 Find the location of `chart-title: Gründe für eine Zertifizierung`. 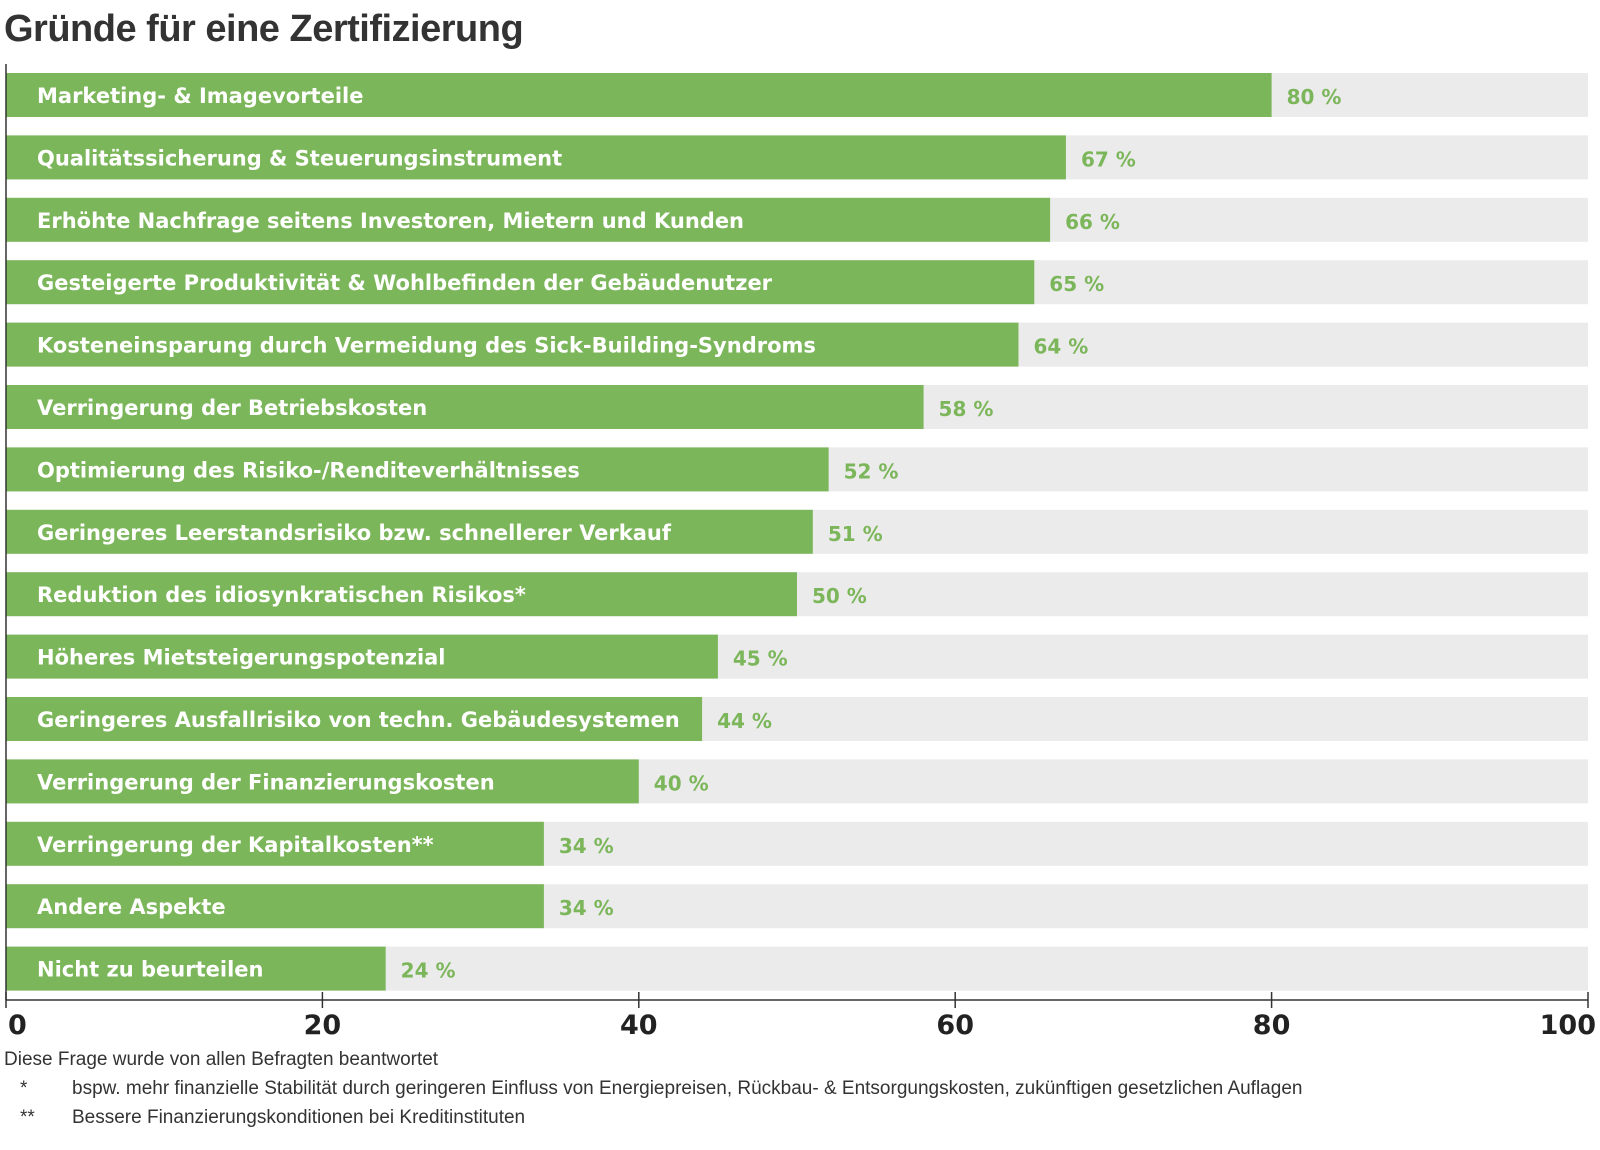

chart-title: Gründe für eine Zertifizierung is located at coordinates (264, 29).